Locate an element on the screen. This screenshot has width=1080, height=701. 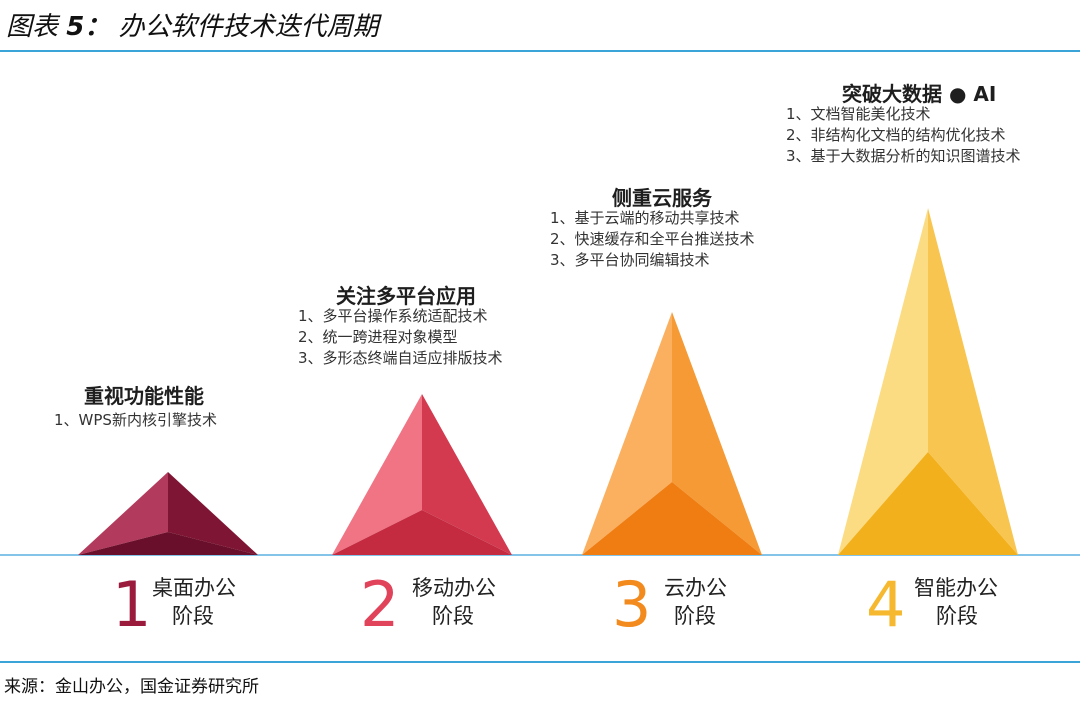
stage-2-heading: 关注多平台应用 is located at coordinates (406, 296).